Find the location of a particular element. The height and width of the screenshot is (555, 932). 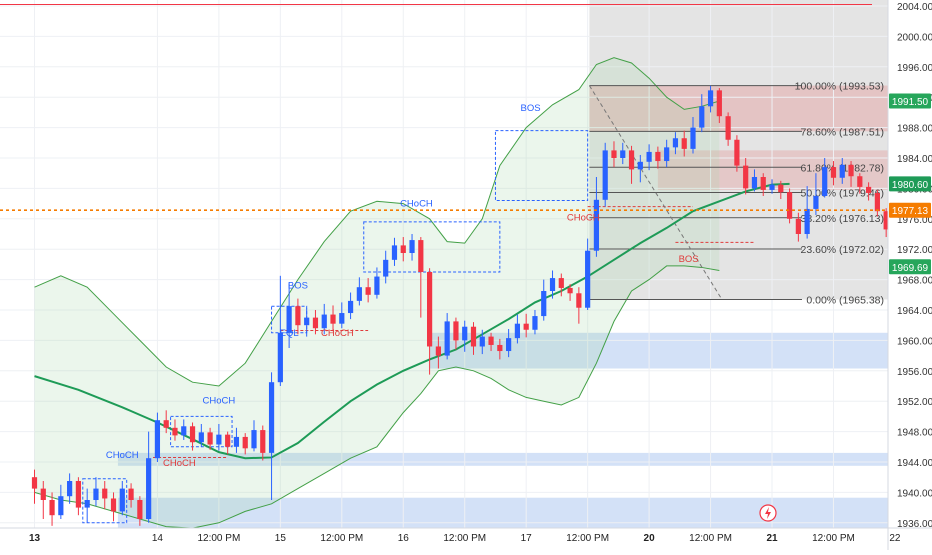

y-tick-label: 1996.00 is located at coordinates (914, 68).